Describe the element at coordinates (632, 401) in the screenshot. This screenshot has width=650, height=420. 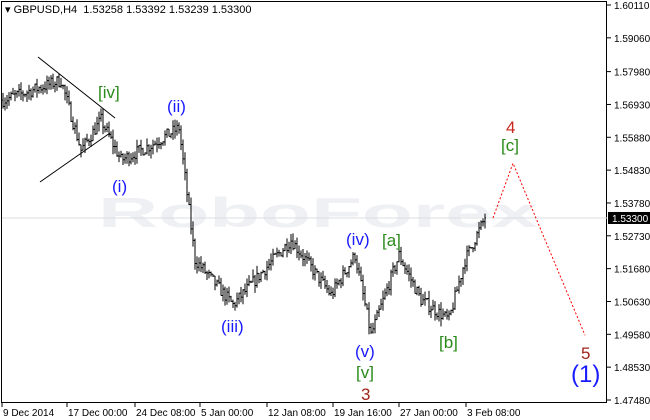
I see `y-tick-label: 1.47480` at that location.